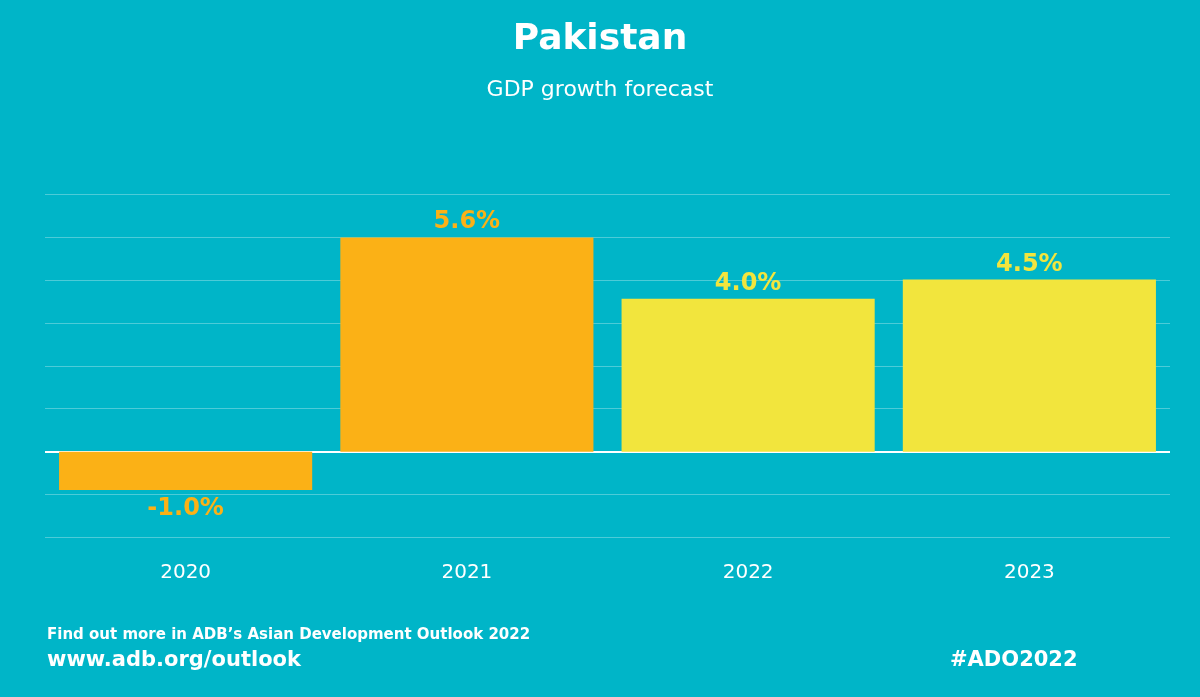 The image size is (1200, 697). What do you see at coordinates (600, 36) in the screenshot?
I see `chart-title: Pakistan` at bounding box center [600, 36].